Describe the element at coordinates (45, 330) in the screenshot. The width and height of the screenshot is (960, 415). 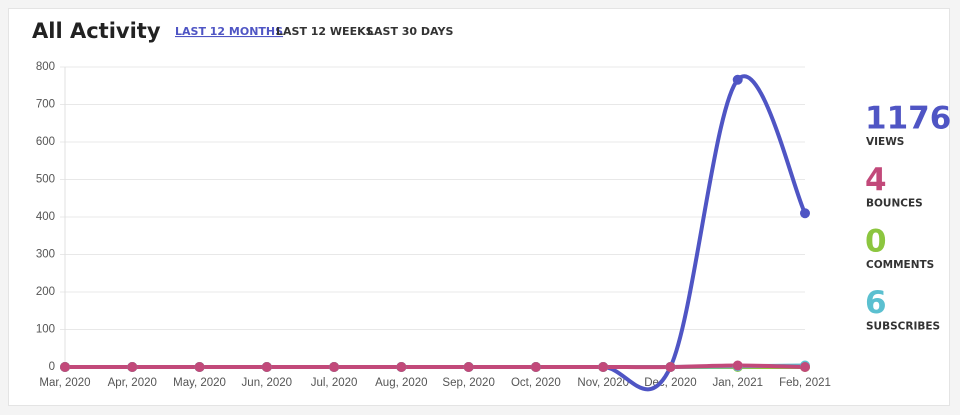
I see `y-tick-label: 100` at that location.